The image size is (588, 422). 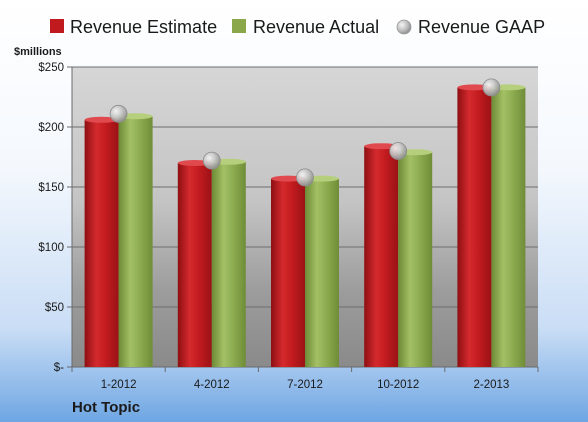 What do you see at coordinates (491, 385) in the screenshot?
I see `x-tick-label: 2-2013` at bounding box center [491, 385].